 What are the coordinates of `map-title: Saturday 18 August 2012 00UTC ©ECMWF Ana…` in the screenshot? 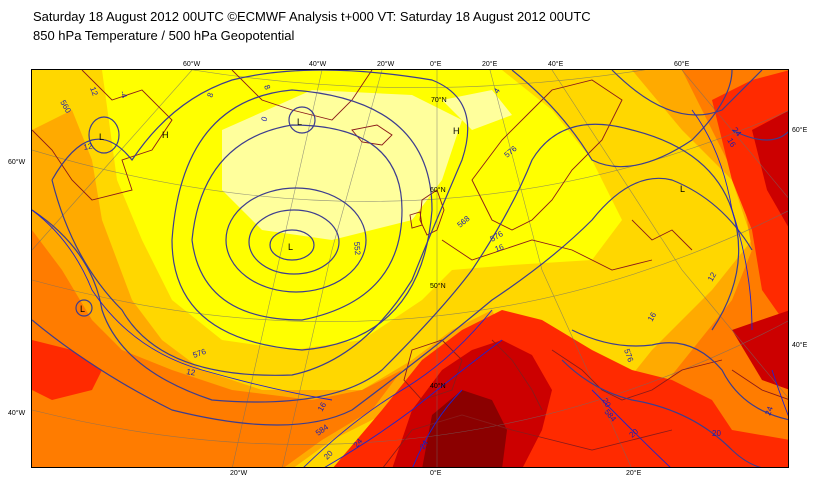 It's located at (312, 16).